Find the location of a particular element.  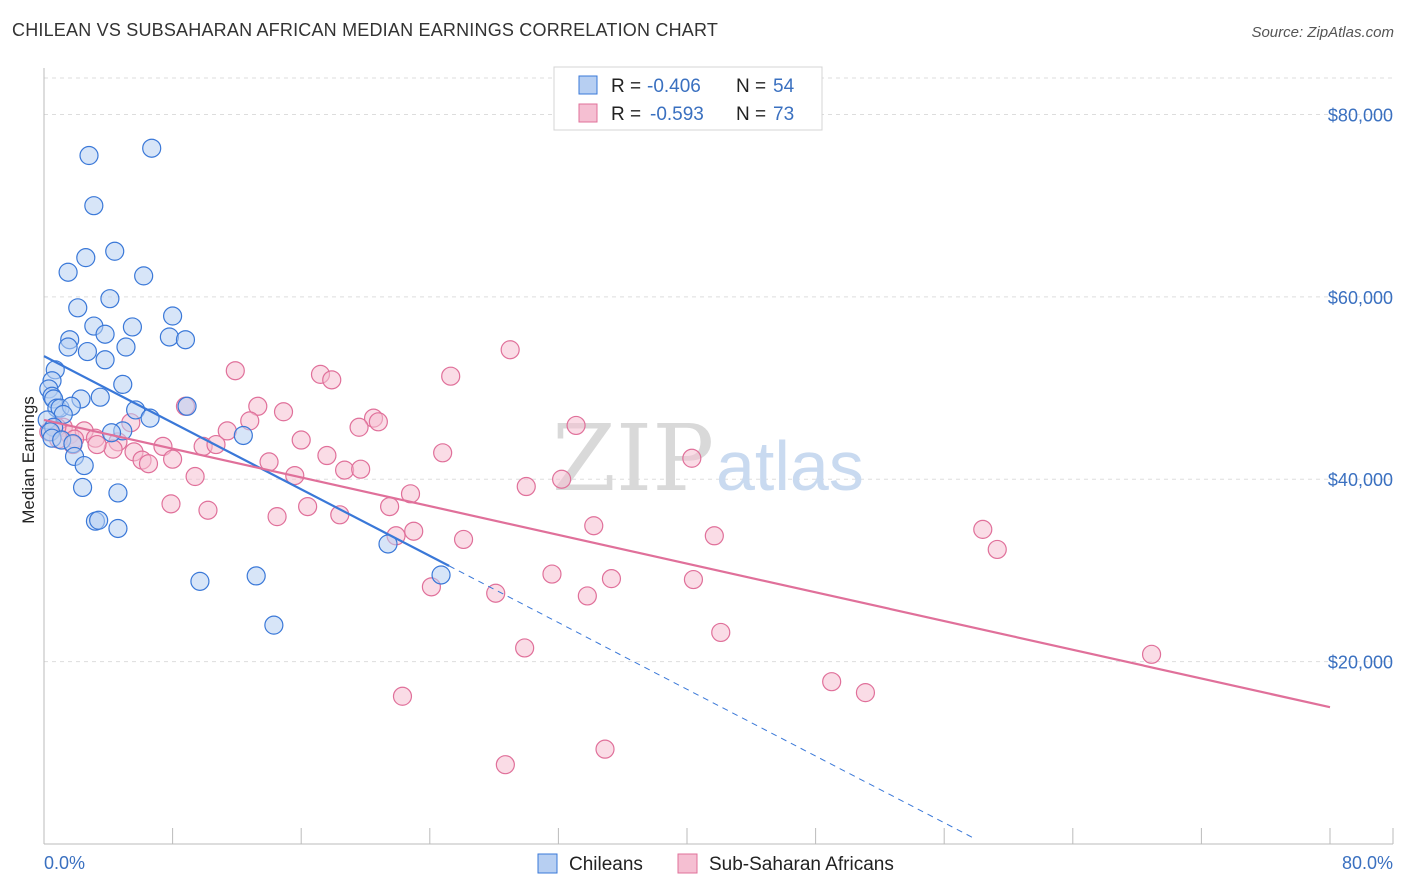

chileans-trend-line is located at coordinates (246, 461).